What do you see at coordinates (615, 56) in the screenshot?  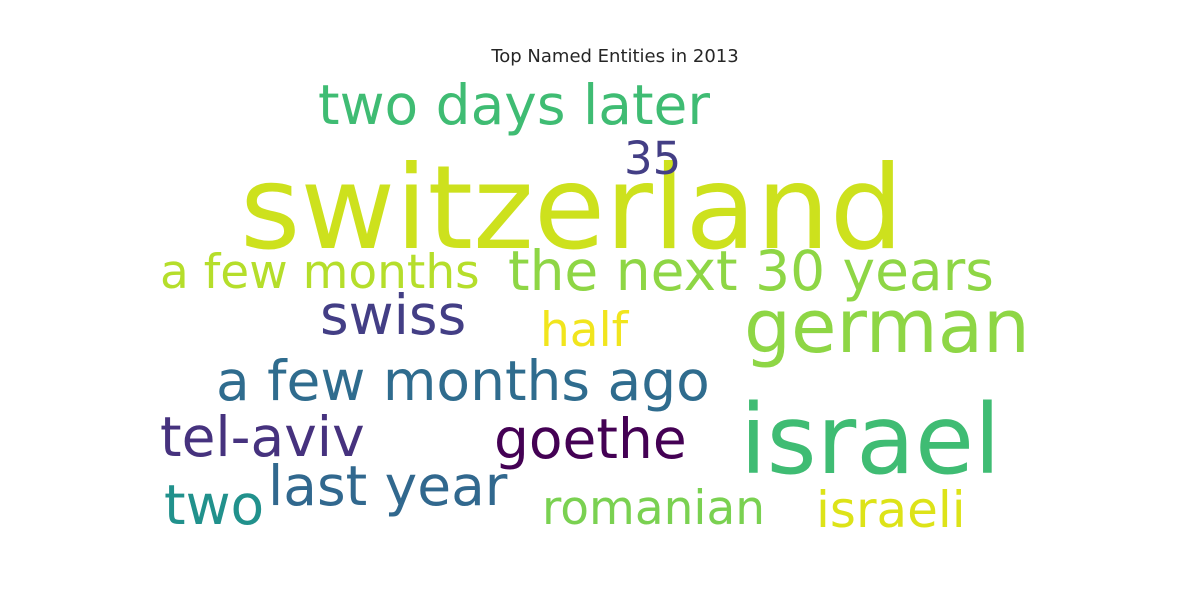 I see `chart-title: Top Named Entities in 2013` at bounding box center [615, 56].